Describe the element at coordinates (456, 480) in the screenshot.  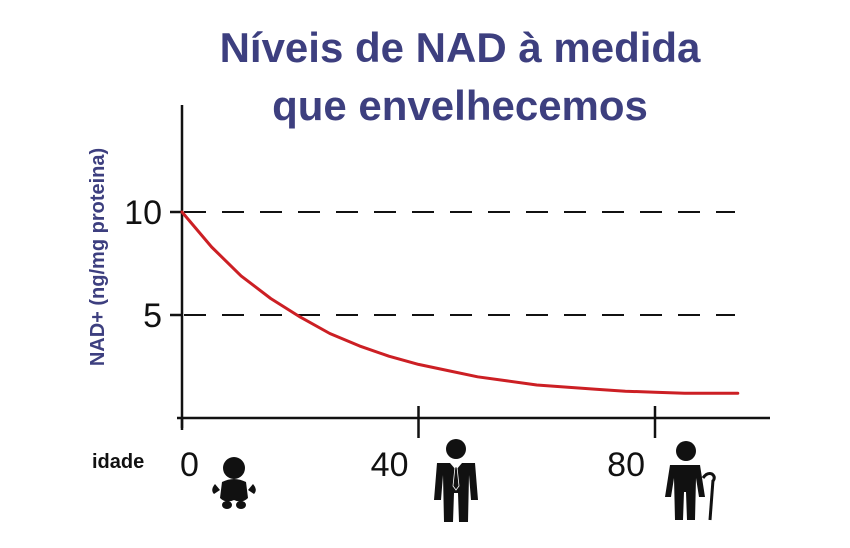
I see `businessman-icon` at that location.